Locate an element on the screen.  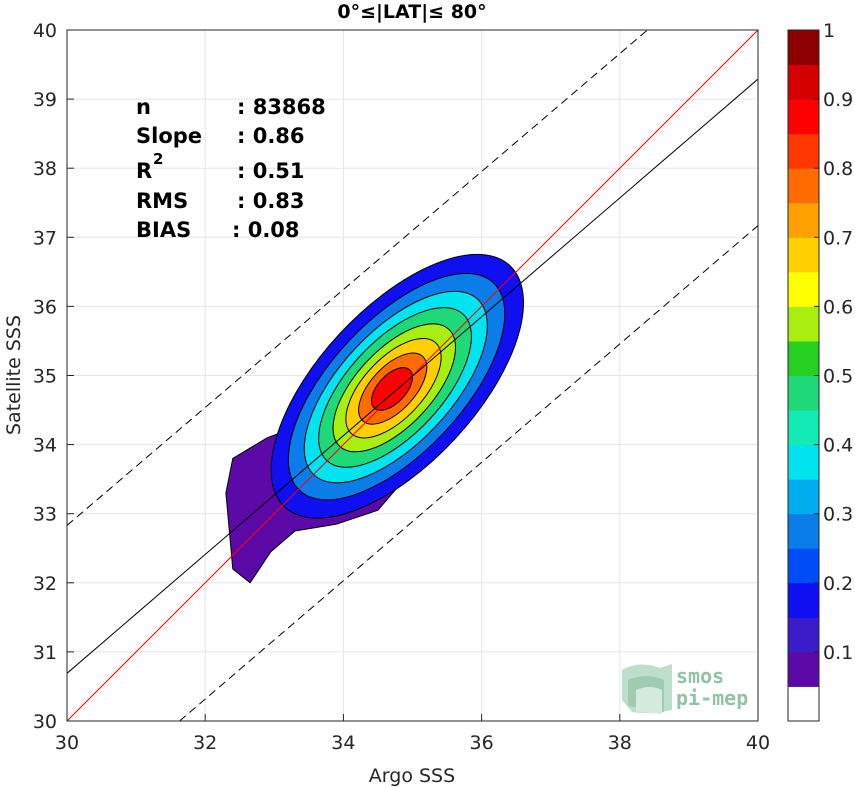
stat-slope-value: : 0.86 is located at coordinates (271, 136).